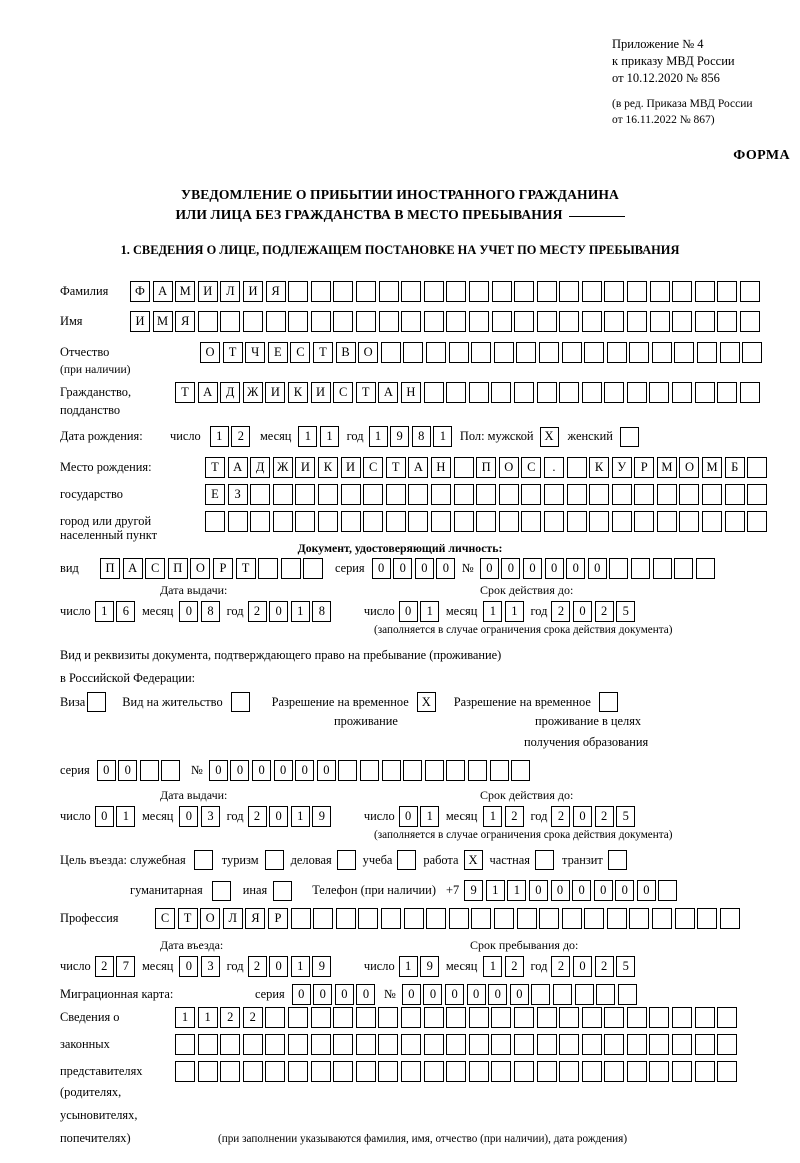  Describe the element at coordinates (345, 352) in the screenshot. I see `char-box: В` at that location.